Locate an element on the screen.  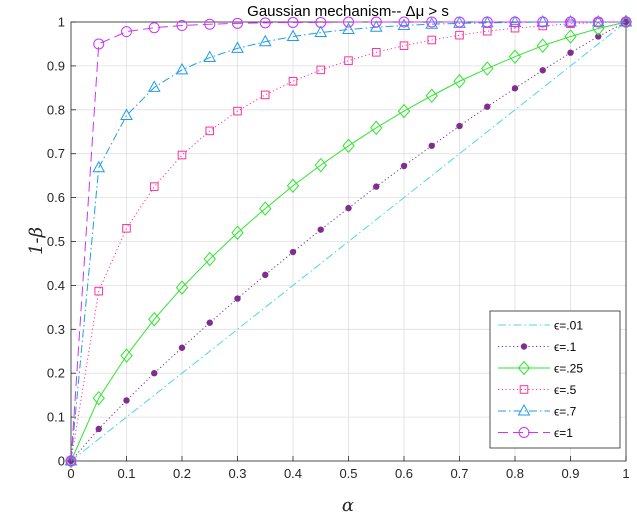
x-tick-label: 0.3 is located at coordinates (237, 473).